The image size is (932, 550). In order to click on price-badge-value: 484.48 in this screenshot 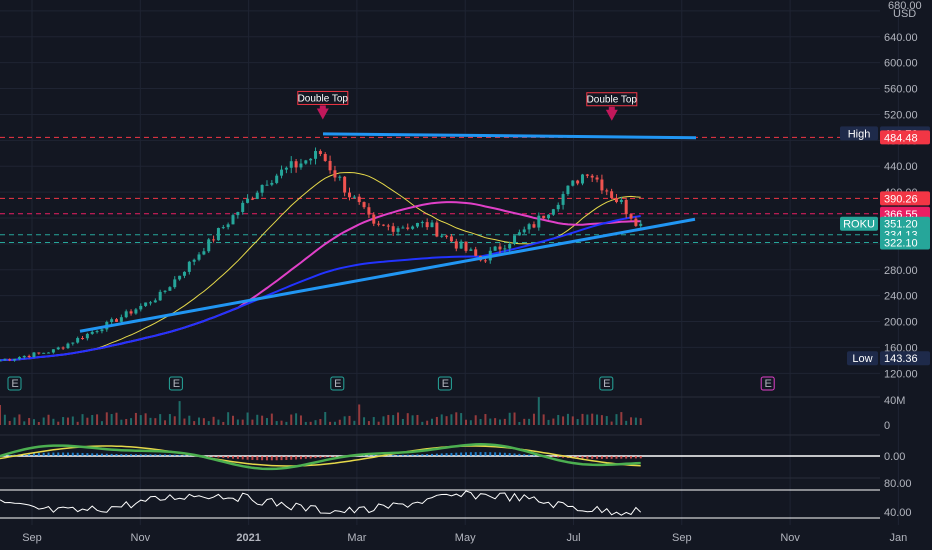, I will do `click(901, 138)`.